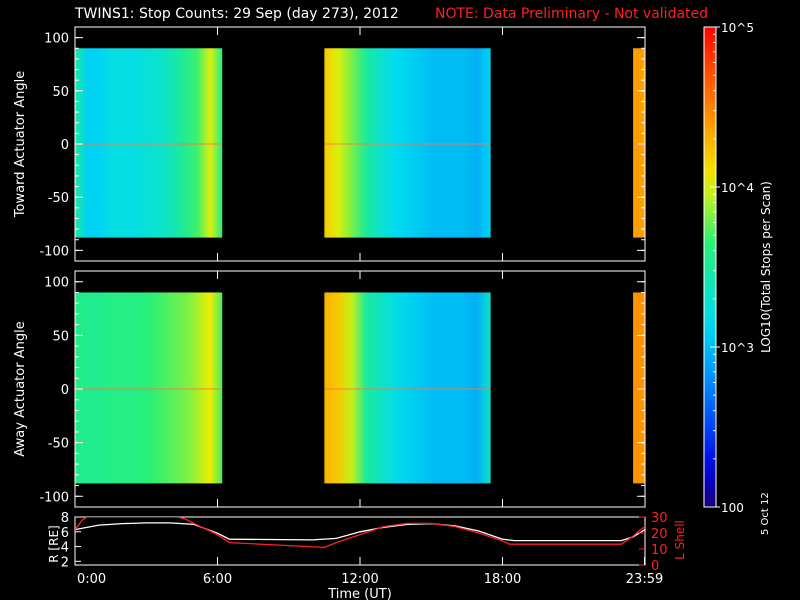 Image resolution: width=800 pixels, height=600 pixels. I want to click on colorbar-label: LOG10(Total Stops per Scan), so click(766, 267).